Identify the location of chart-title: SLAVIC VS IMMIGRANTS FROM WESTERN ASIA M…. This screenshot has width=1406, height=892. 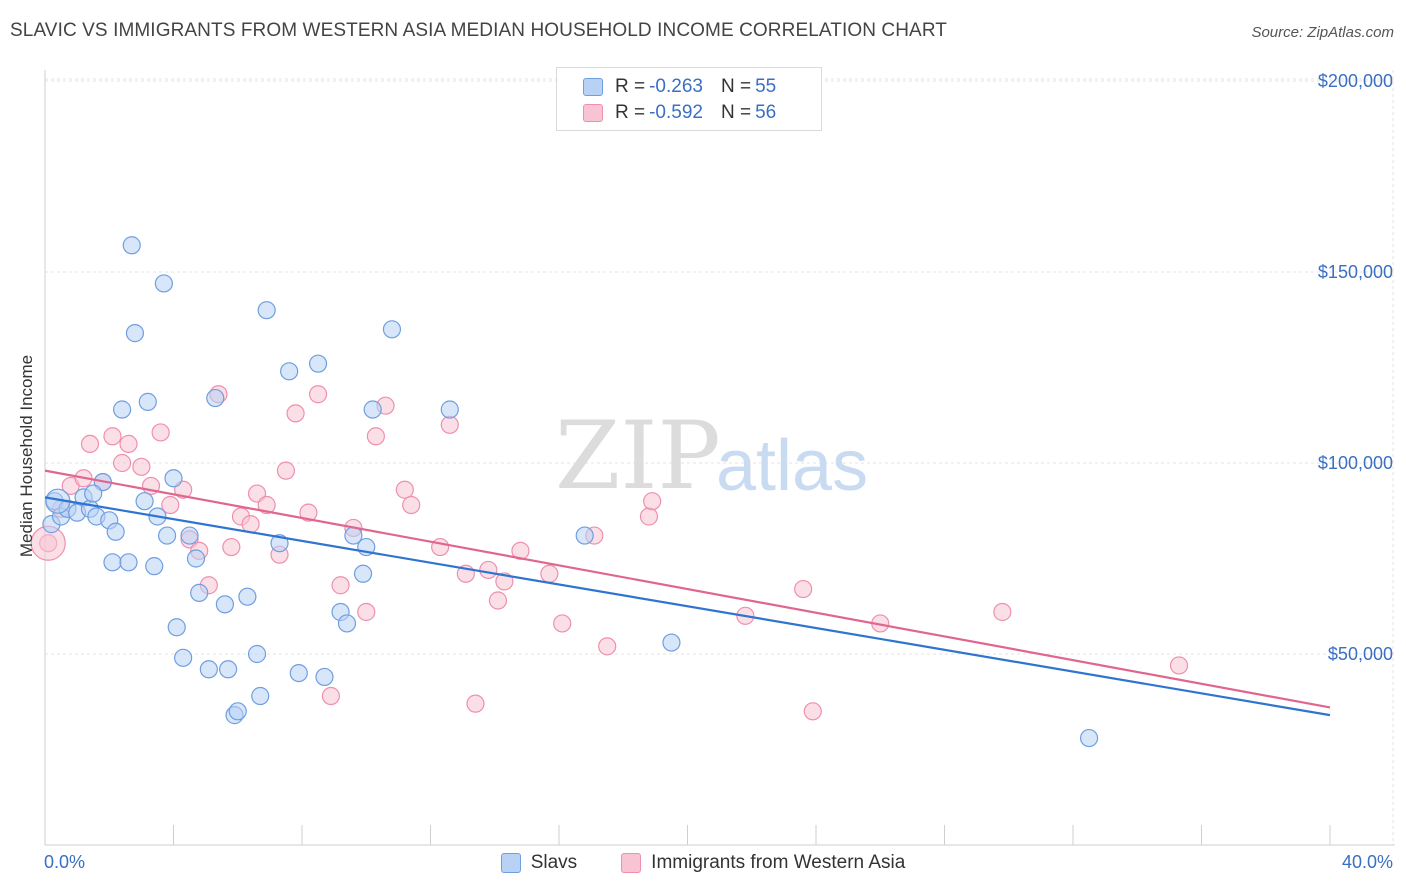
(479, 30).